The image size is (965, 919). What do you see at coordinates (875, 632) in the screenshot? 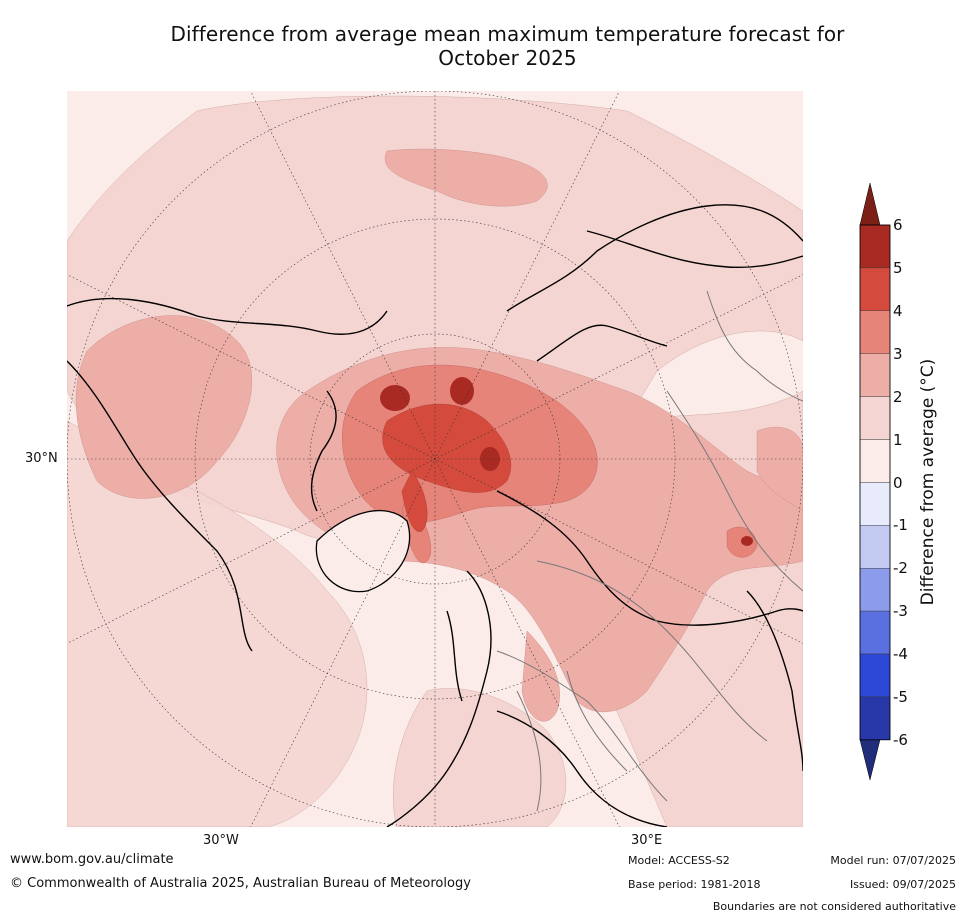
I see `colorbar-bin-m4-m3` at bounding box center [875, 632].